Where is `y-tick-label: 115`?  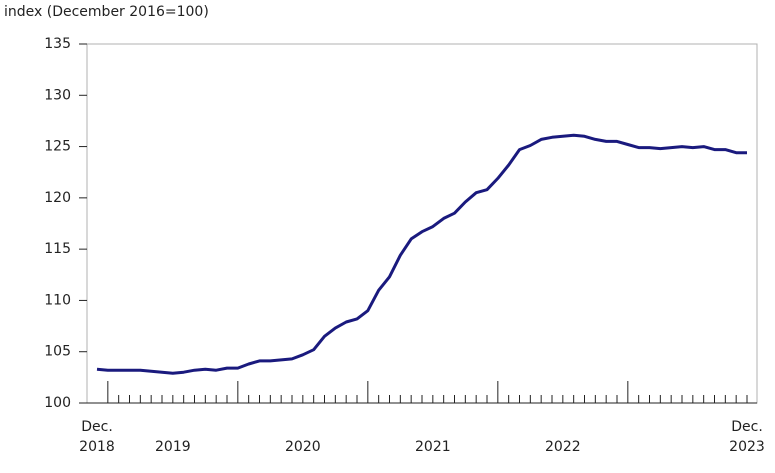 y-tick-label: 115 is located at coordinates (57, 249).